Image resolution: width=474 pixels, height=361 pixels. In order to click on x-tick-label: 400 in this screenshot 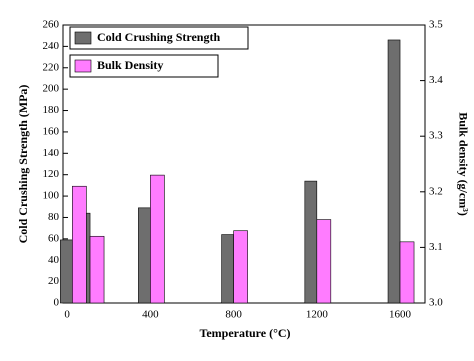, I will do `click(150, 315)`.